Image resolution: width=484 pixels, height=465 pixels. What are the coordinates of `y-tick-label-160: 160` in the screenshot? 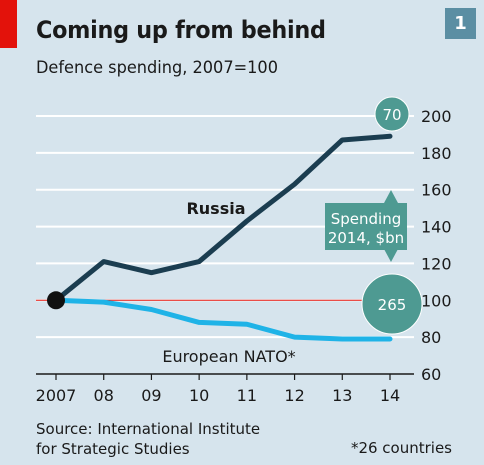 It's located at (436, 190).